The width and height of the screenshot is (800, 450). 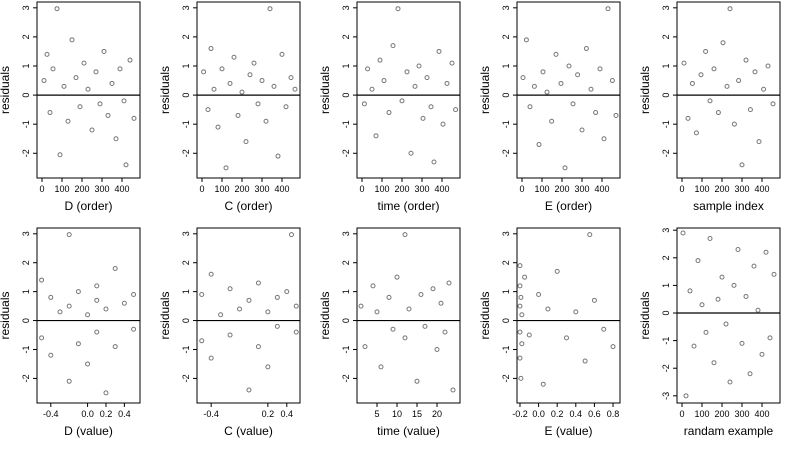 I want to click on x-tick-label: 0.4, so click(x=124, y=414).